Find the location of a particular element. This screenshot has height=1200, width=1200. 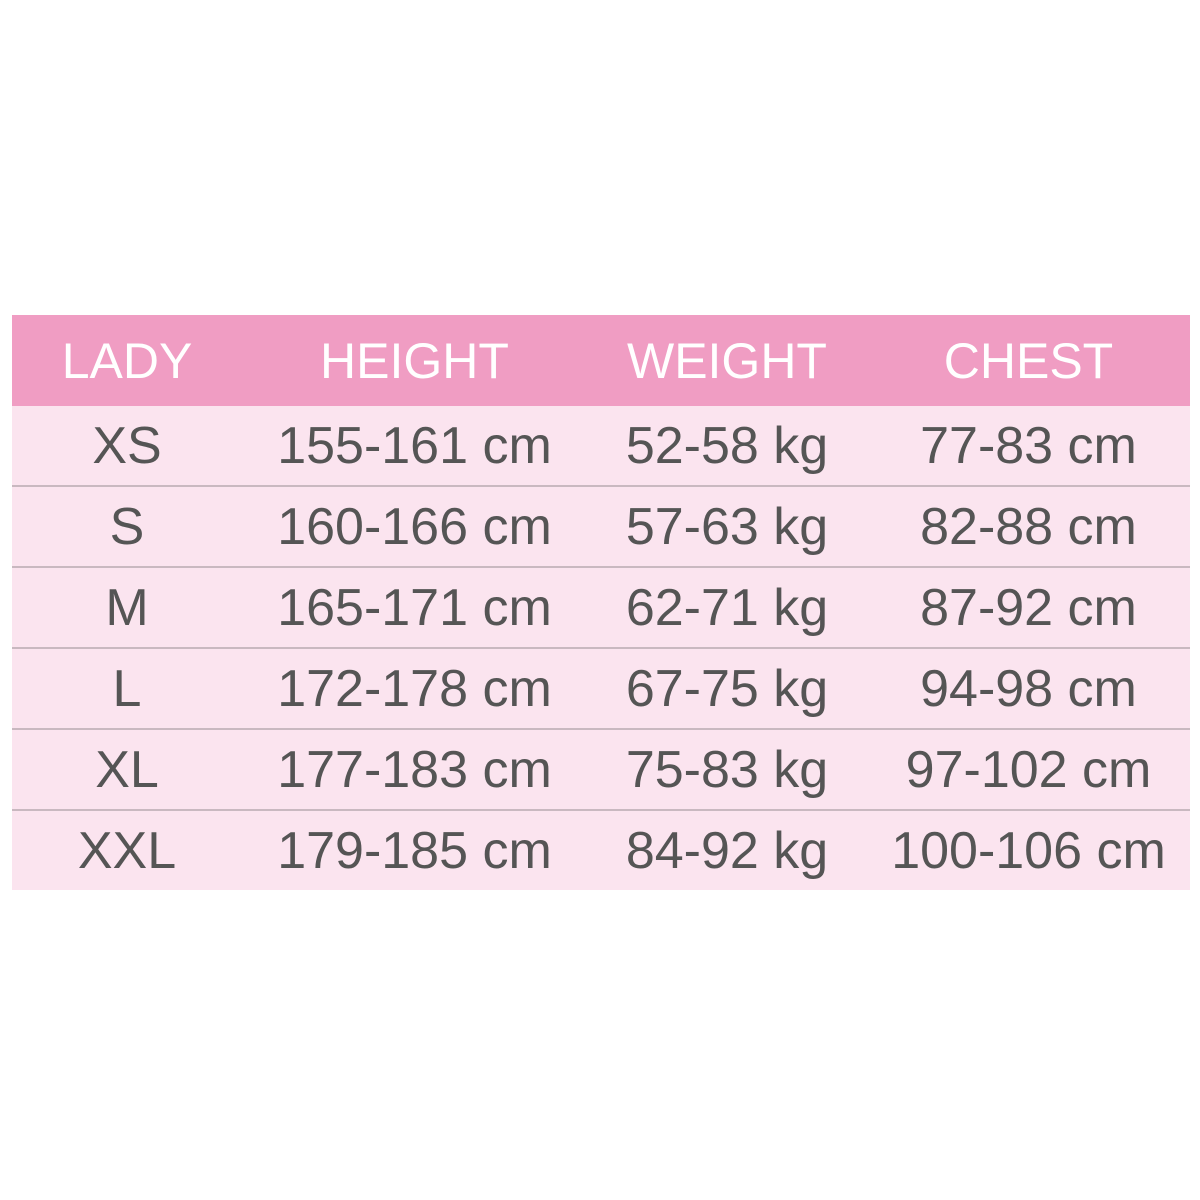

cell-chest: 82-88 cm is located at coordinates (1028, 526).